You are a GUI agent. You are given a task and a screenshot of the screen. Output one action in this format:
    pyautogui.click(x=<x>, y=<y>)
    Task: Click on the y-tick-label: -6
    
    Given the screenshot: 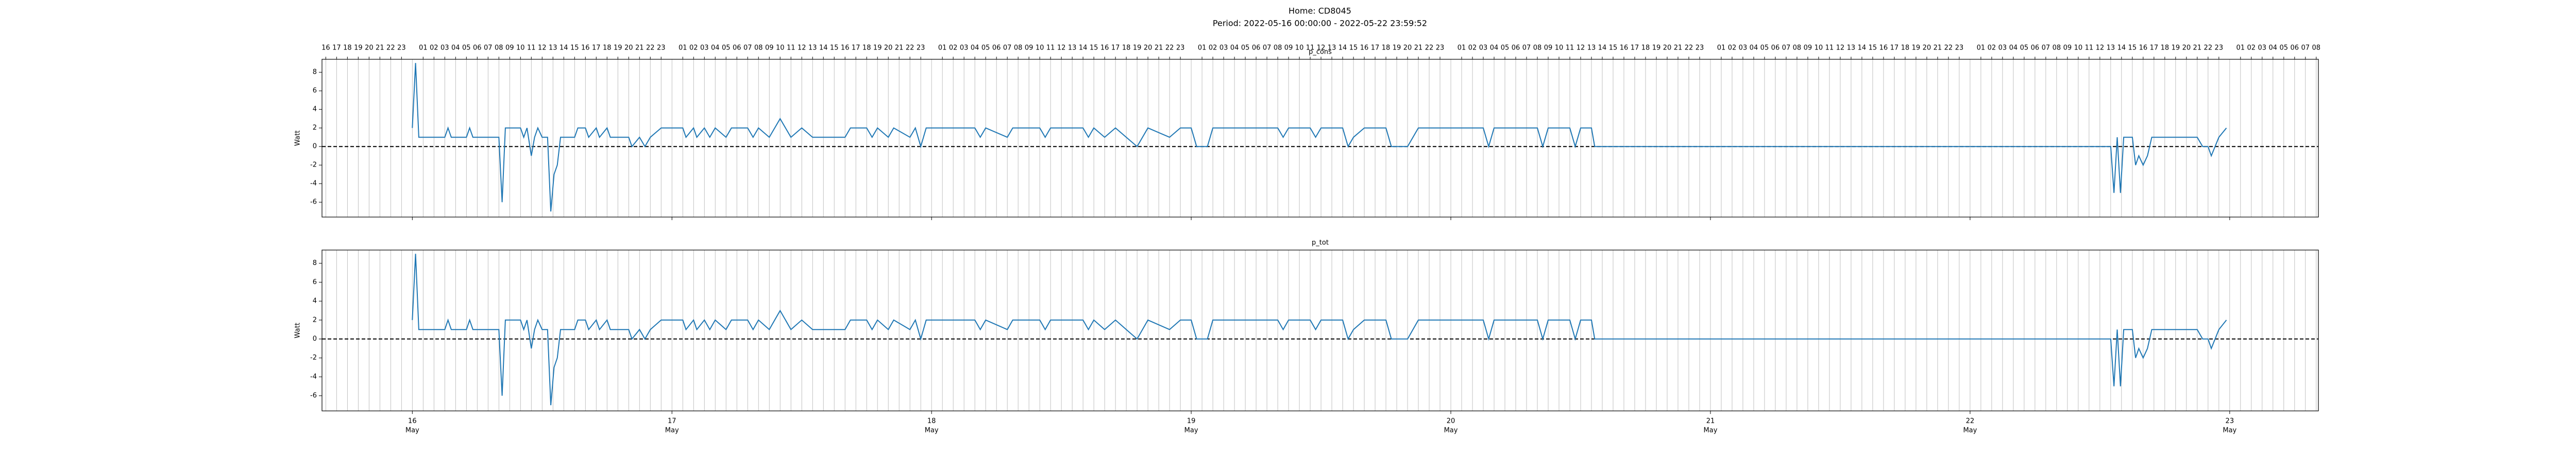 What is the action you would take?
    pyautogui.click(x=313, y=202)
    